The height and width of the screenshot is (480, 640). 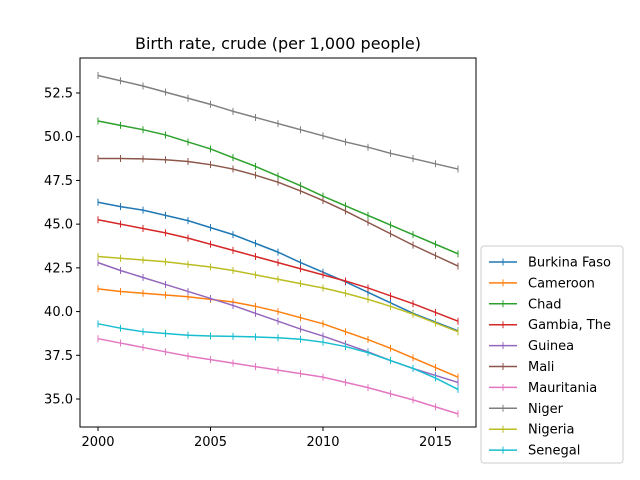 I want to click on legend-item: Gambia, The, so click(x=550, y=325).